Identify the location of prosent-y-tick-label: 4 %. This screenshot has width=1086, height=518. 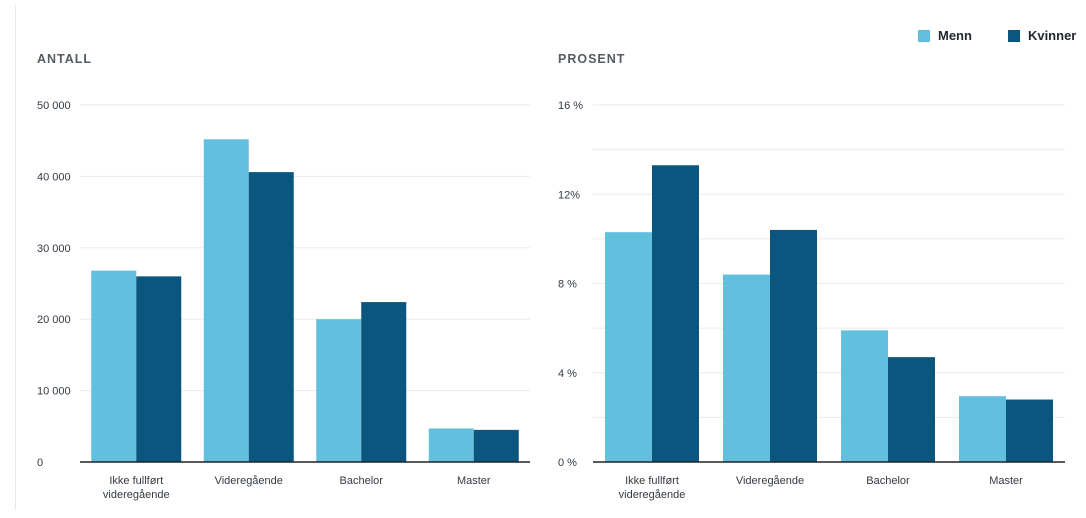
(567, 374).